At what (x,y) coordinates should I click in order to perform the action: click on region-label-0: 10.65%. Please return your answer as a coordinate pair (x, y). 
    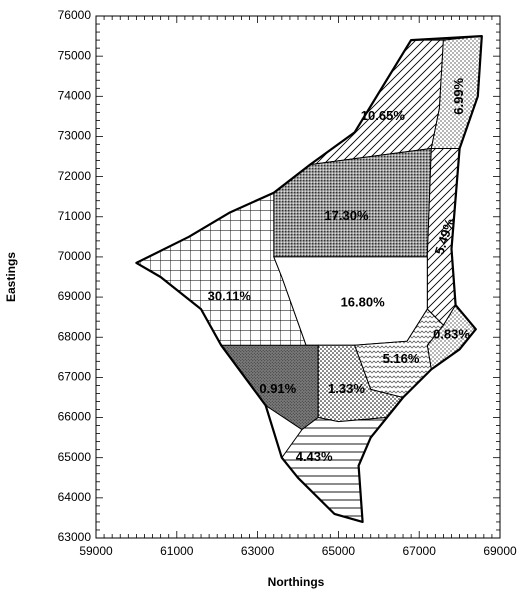
    Looking at the image, I should click on (383, 115).